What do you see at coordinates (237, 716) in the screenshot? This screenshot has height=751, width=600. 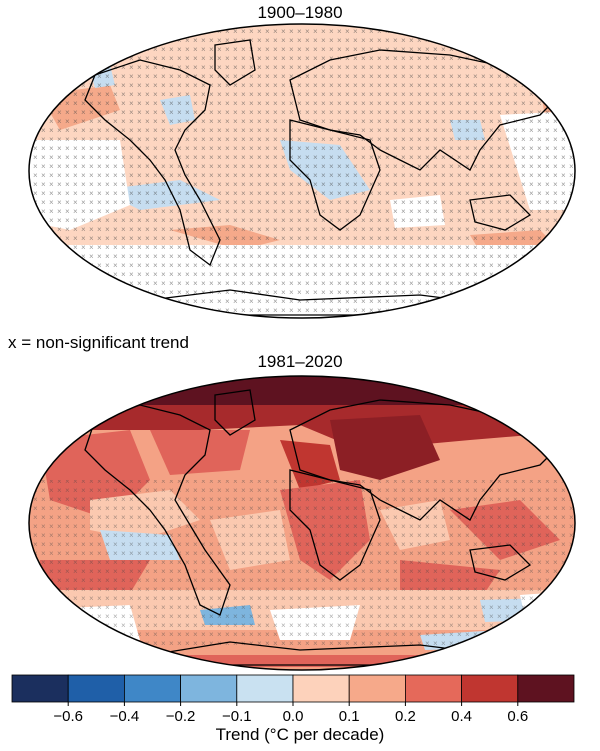 I see `colorbar-tick-label: −0.1` at bounding box center [237, 716].